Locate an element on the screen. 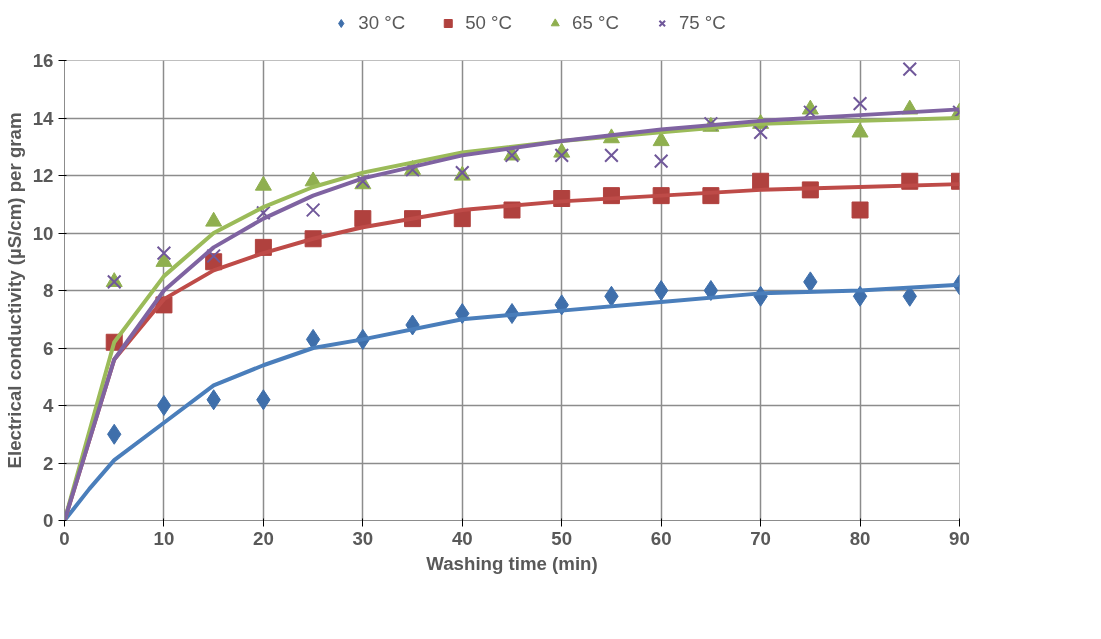  legend-label: 50 °C is located at coordinates (488, 22).